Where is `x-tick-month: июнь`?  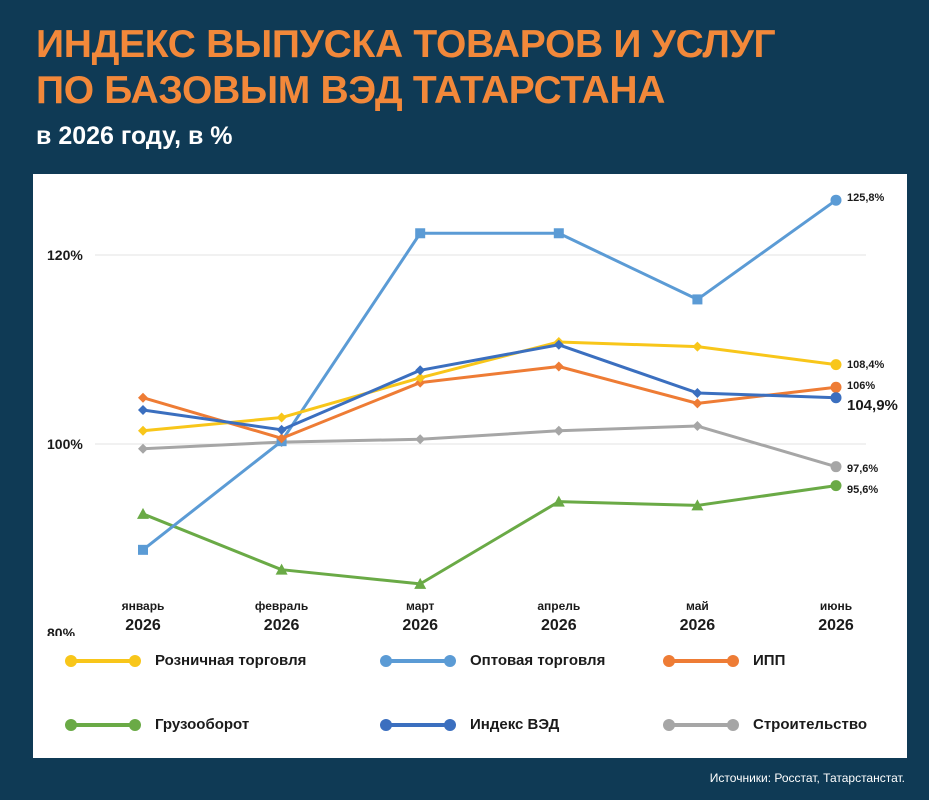
x-tick-month: июнь is located at coordinates (836, 606).